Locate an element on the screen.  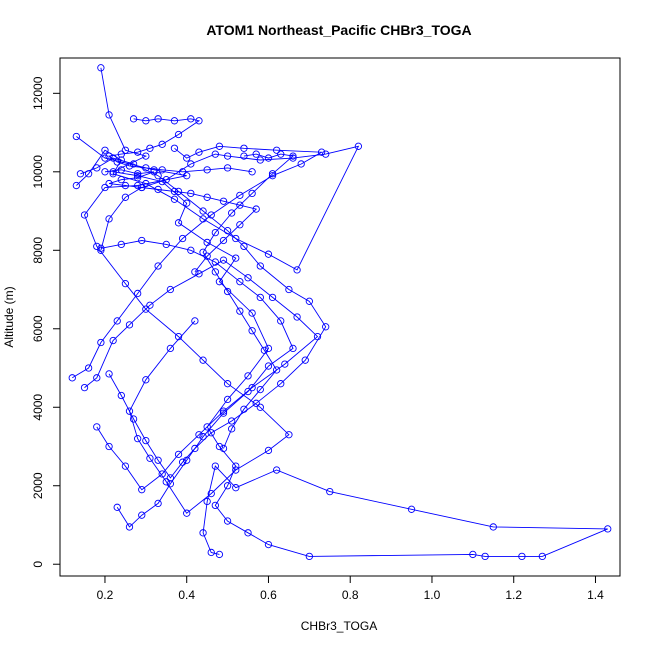
y-axis-label: Altitude (m) is located at coordinates (9, 316).